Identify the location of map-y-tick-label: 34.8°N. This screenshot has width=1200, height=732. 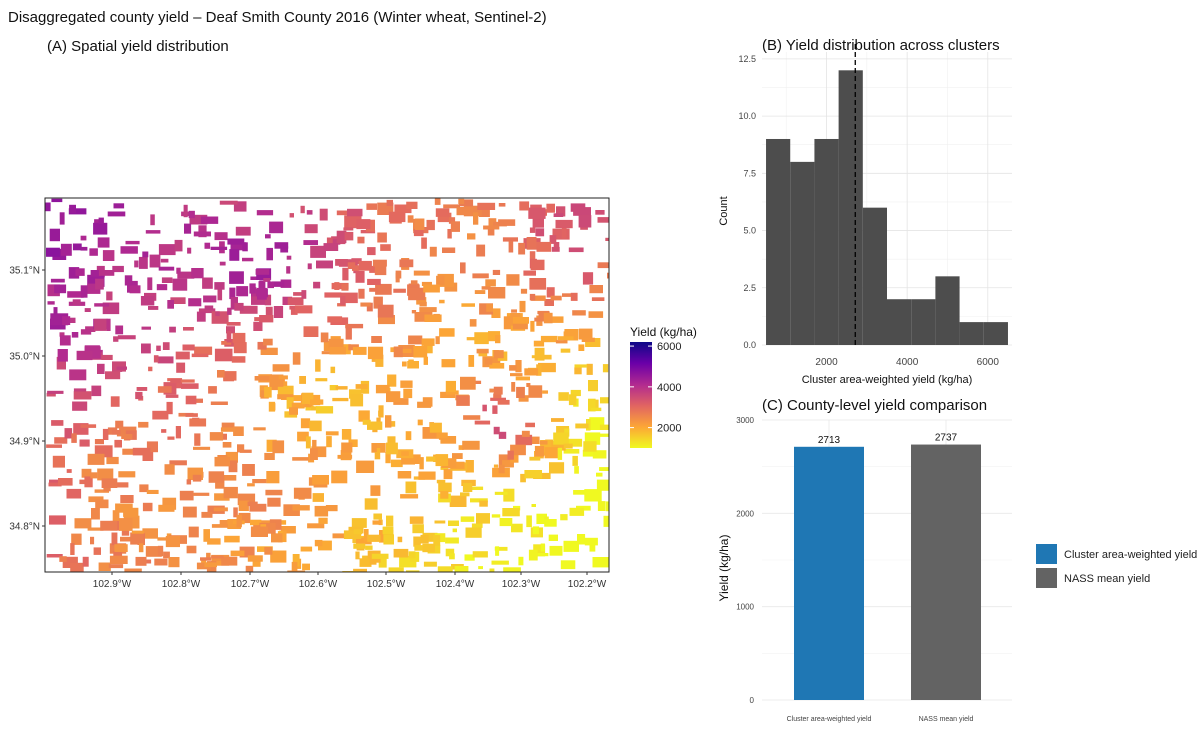
(24, 527).